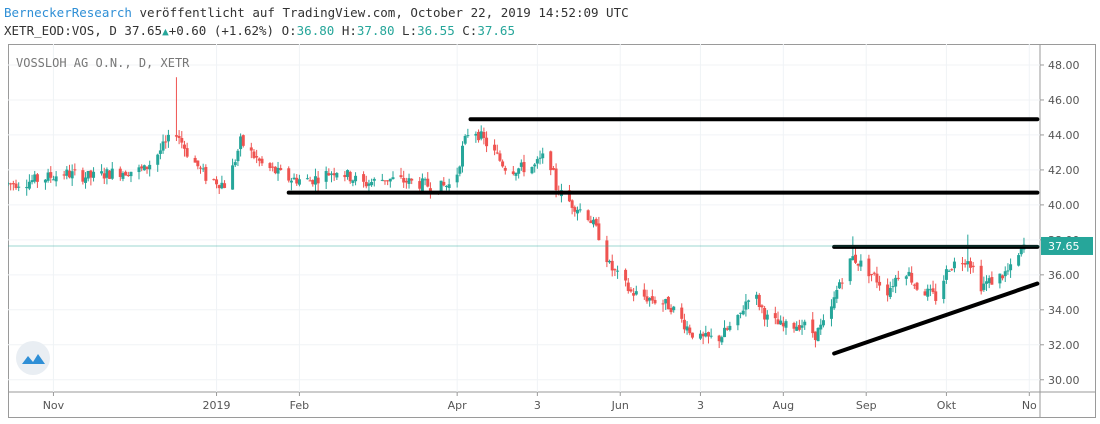  What do you see at coordinates (1064, 135) in the screenshot?
I see `price-tick-label: 44.00` at bounding box center [1064, 135].